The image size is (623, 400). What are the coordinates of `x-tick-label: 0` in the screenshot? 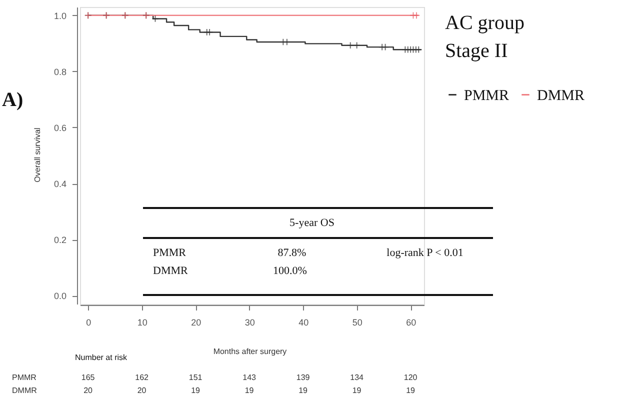 It's located at (89, 323).